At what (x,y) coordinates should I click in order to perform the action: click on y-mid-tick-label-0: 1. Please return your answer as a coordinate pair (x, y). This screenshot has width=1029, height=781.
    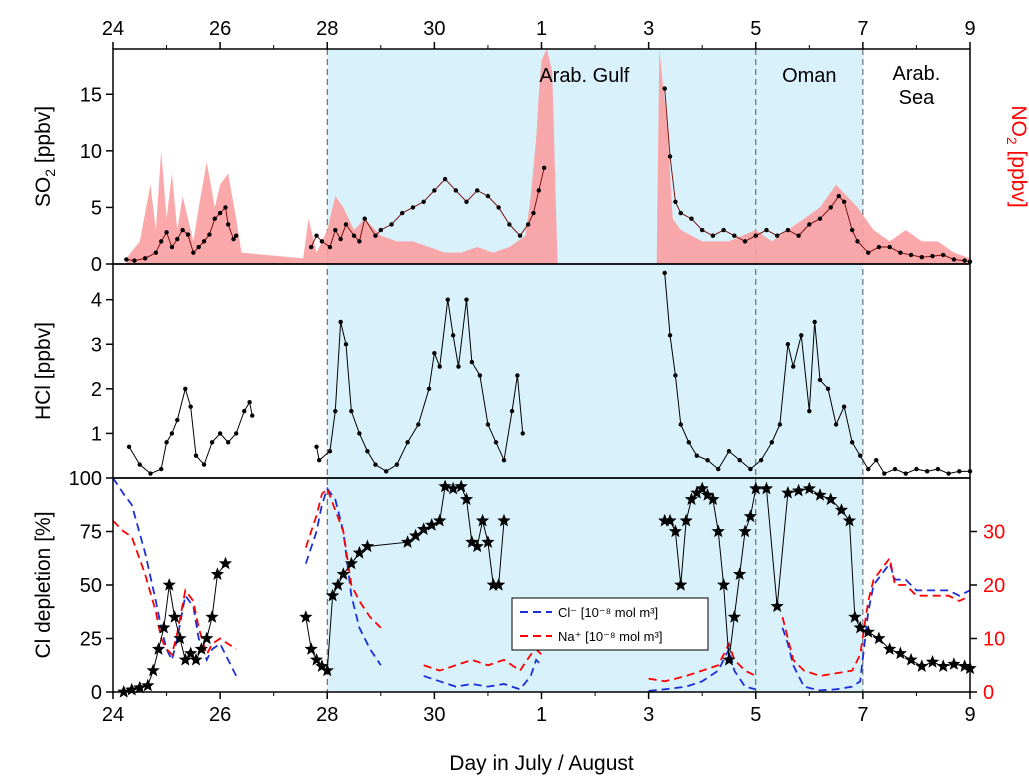
    Looking at the image, I should click on (96, 434).